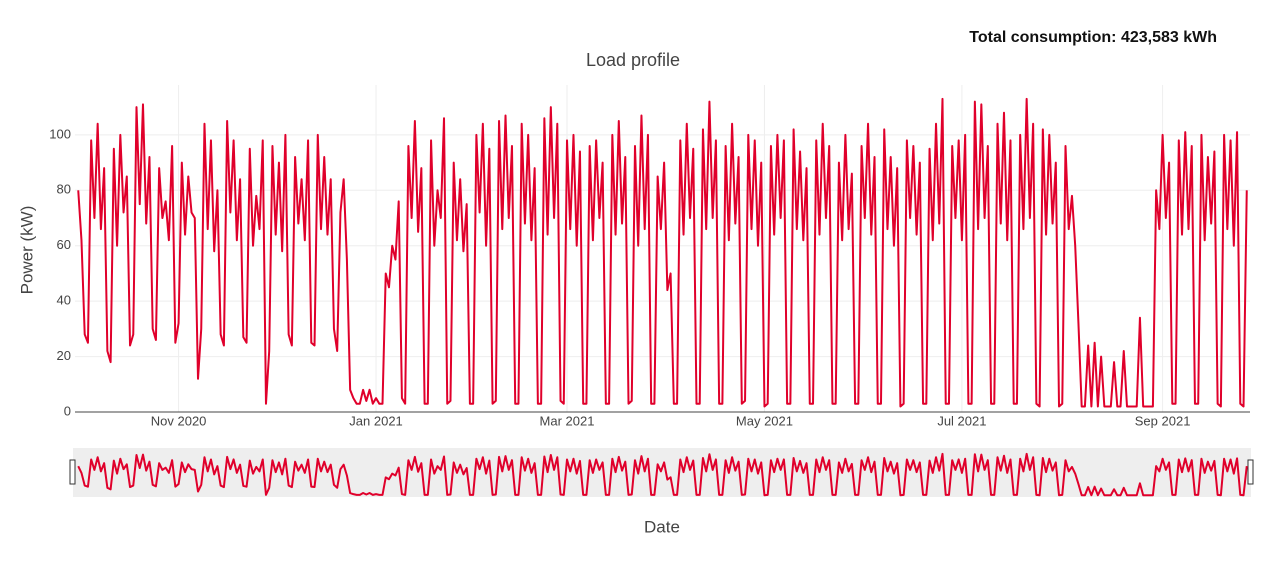 This screenshot has width=1280, height=562. What do you see at coordinates (67, 410) in the screenshot?
I see `y-tick-label: 0` at bounding box center [67, 410].